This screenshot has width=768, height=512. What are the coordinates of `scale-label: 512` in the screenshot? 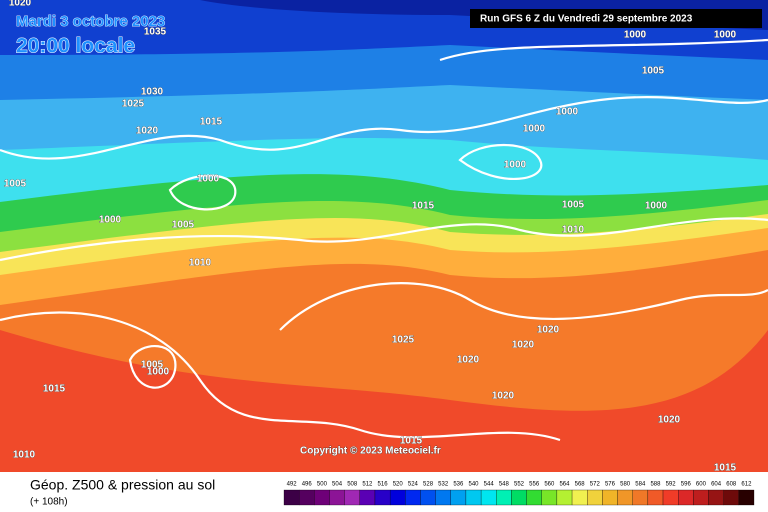 It's located at (367, 485).